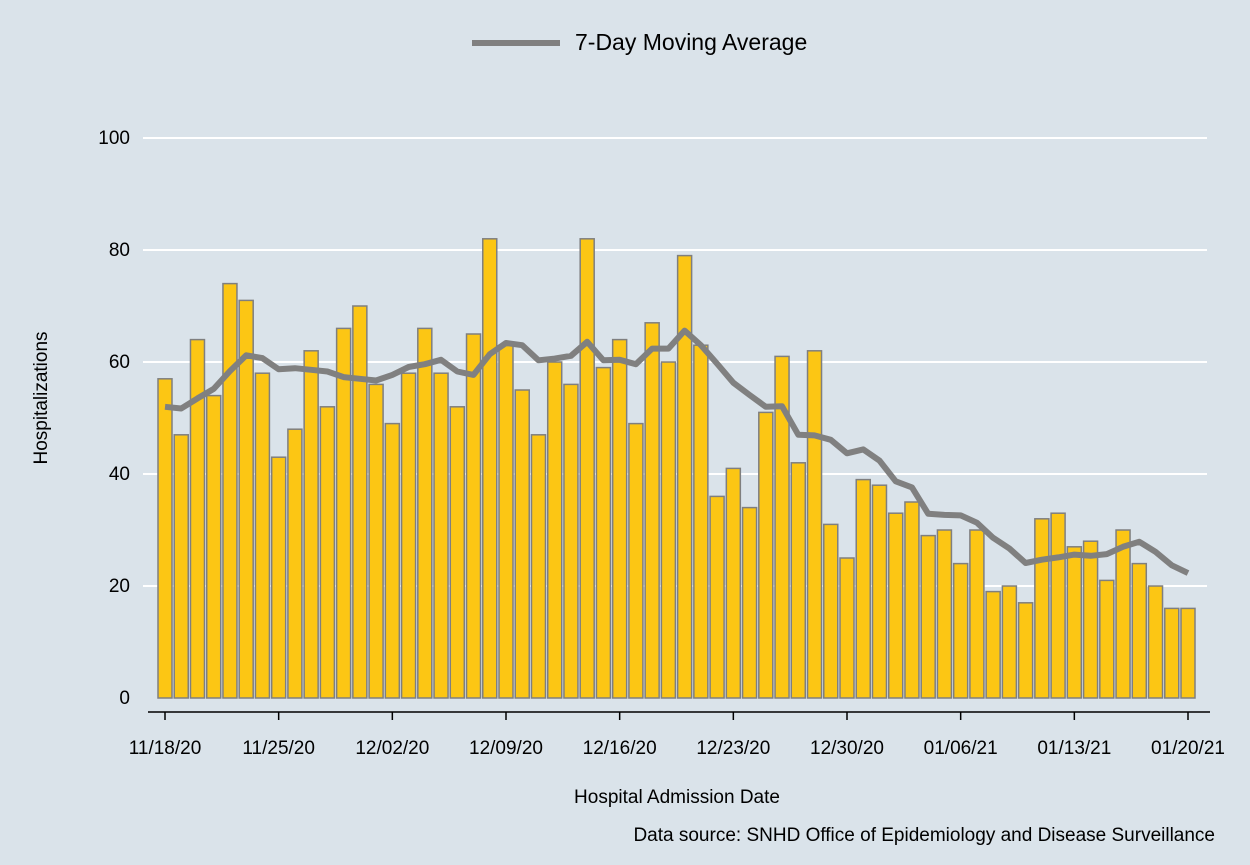 The image size is (1250, 865). What do you see at coordinates (392, 748) in the screenshot?
I see `x-tick-label: 12/02/20` at bounding box center [392, 748].